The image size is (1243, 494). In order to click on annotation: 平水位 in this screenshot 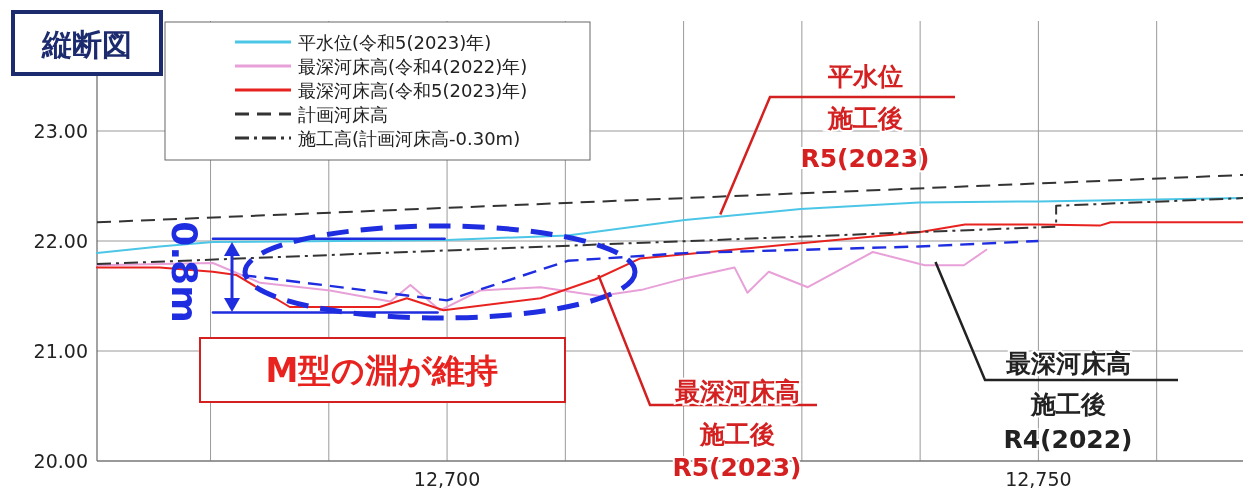, I will do `click(864, 76)`.